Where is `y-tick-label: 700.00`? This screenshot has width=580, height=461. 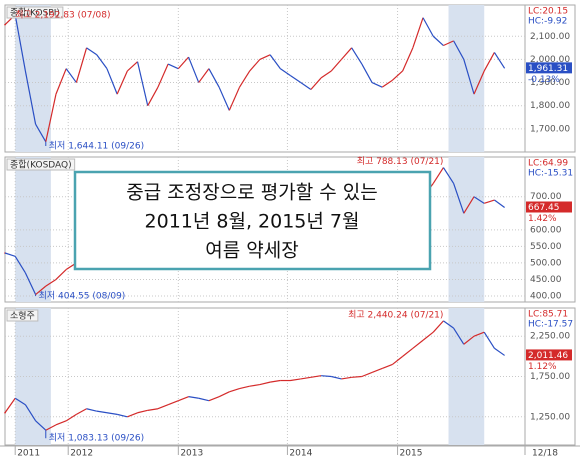
y-tick-label: 700.00 is located at coordinates (546, 197).